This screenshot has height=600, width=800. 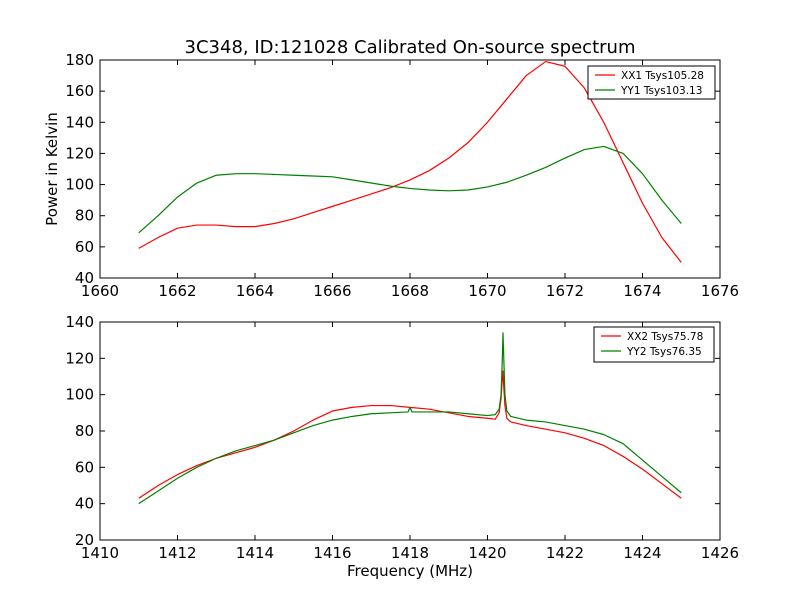 What do you see at coordinates (487, 291) in the screenshot?
I see `x-tick-label: 1670` at bounding box center [487, 291].